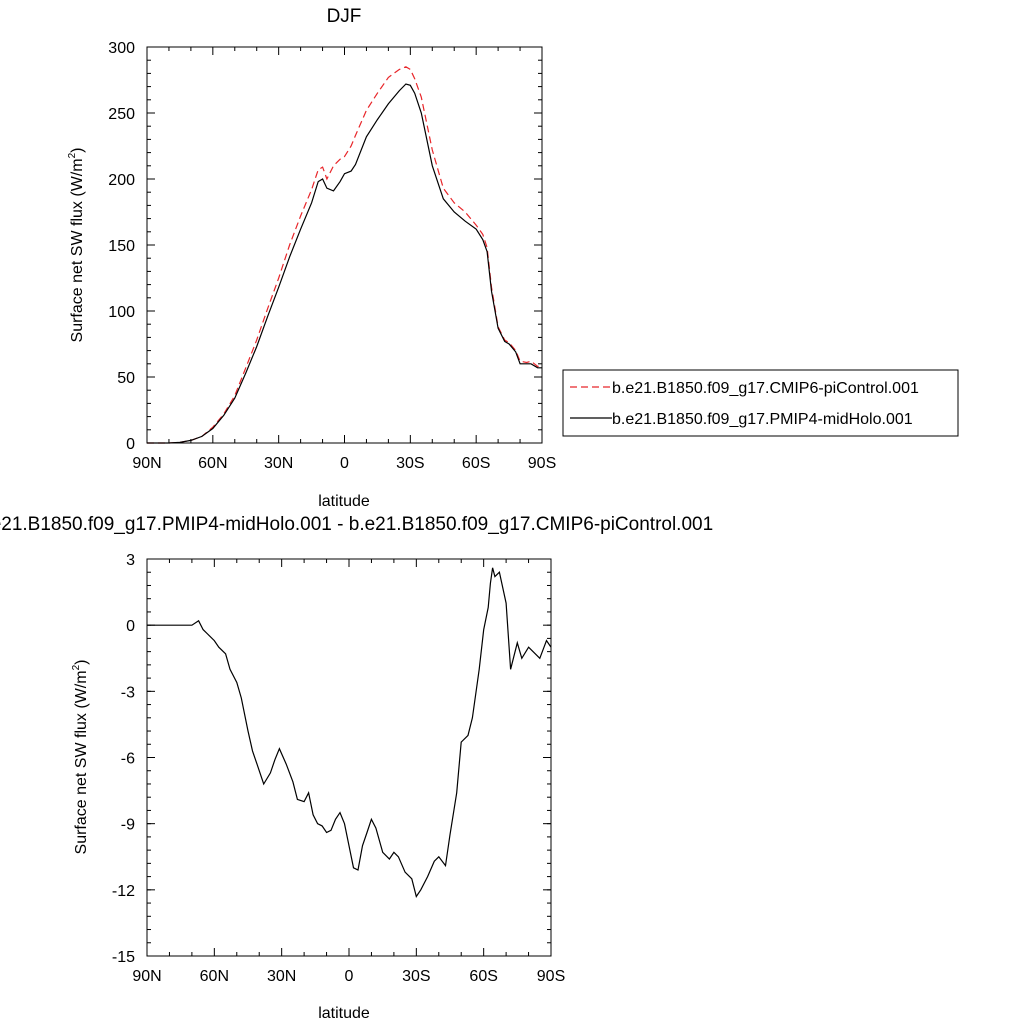  What do you see at coordinates (121, 180) in the screenshot?
I see `y-tick-label: 200` at bounding box center [121, 180].